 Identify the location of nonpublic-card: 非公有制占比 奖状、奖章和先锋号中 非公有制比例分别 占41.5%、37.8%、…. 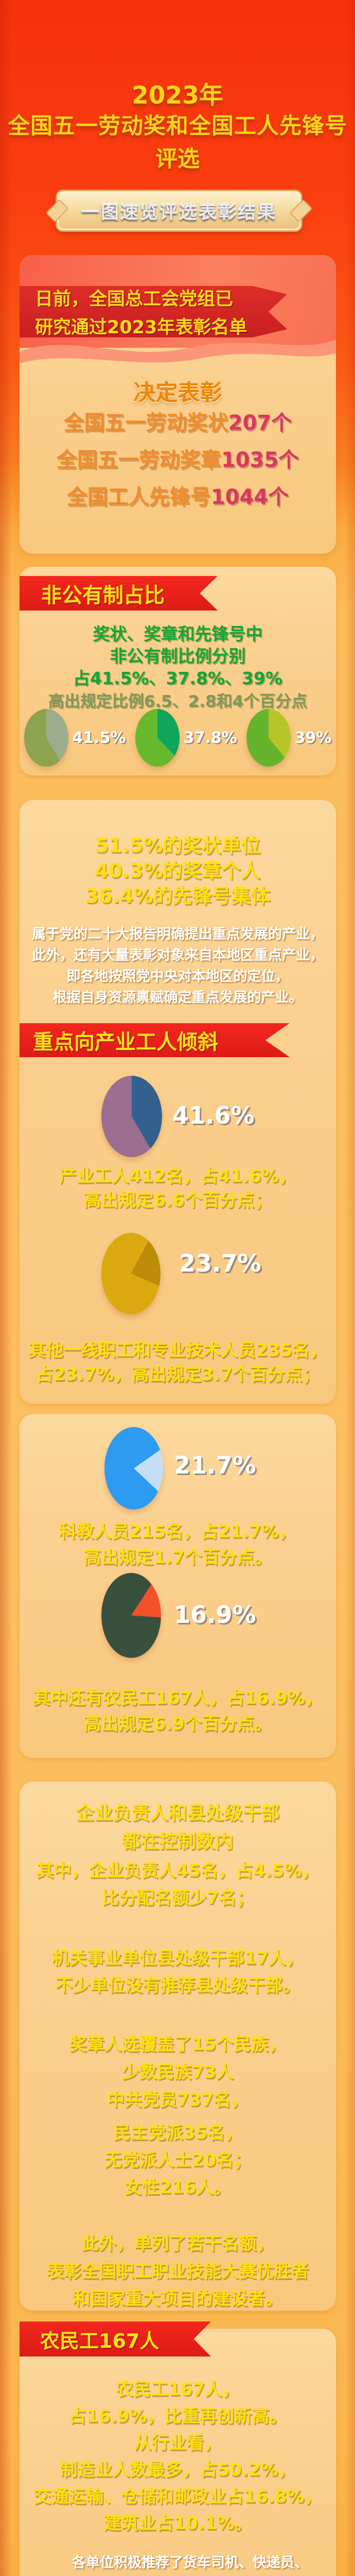
(178, 671).